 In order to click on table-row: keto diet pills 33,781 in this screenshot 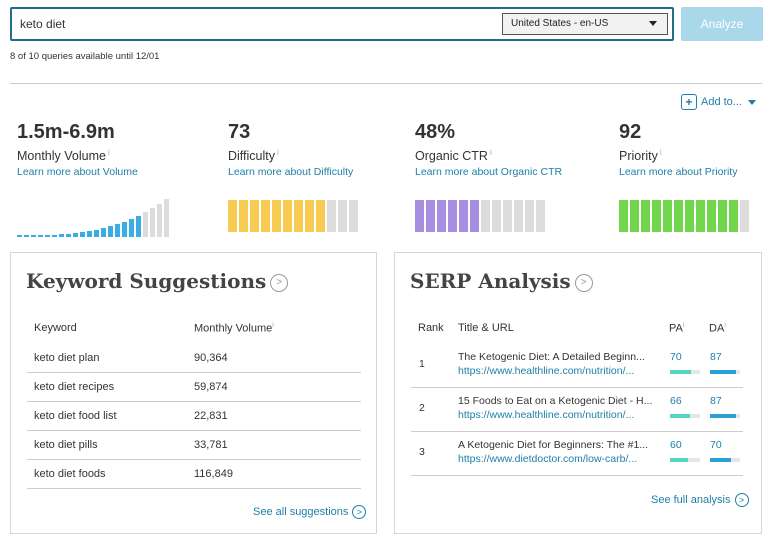, I will do `click(194, 445)`.